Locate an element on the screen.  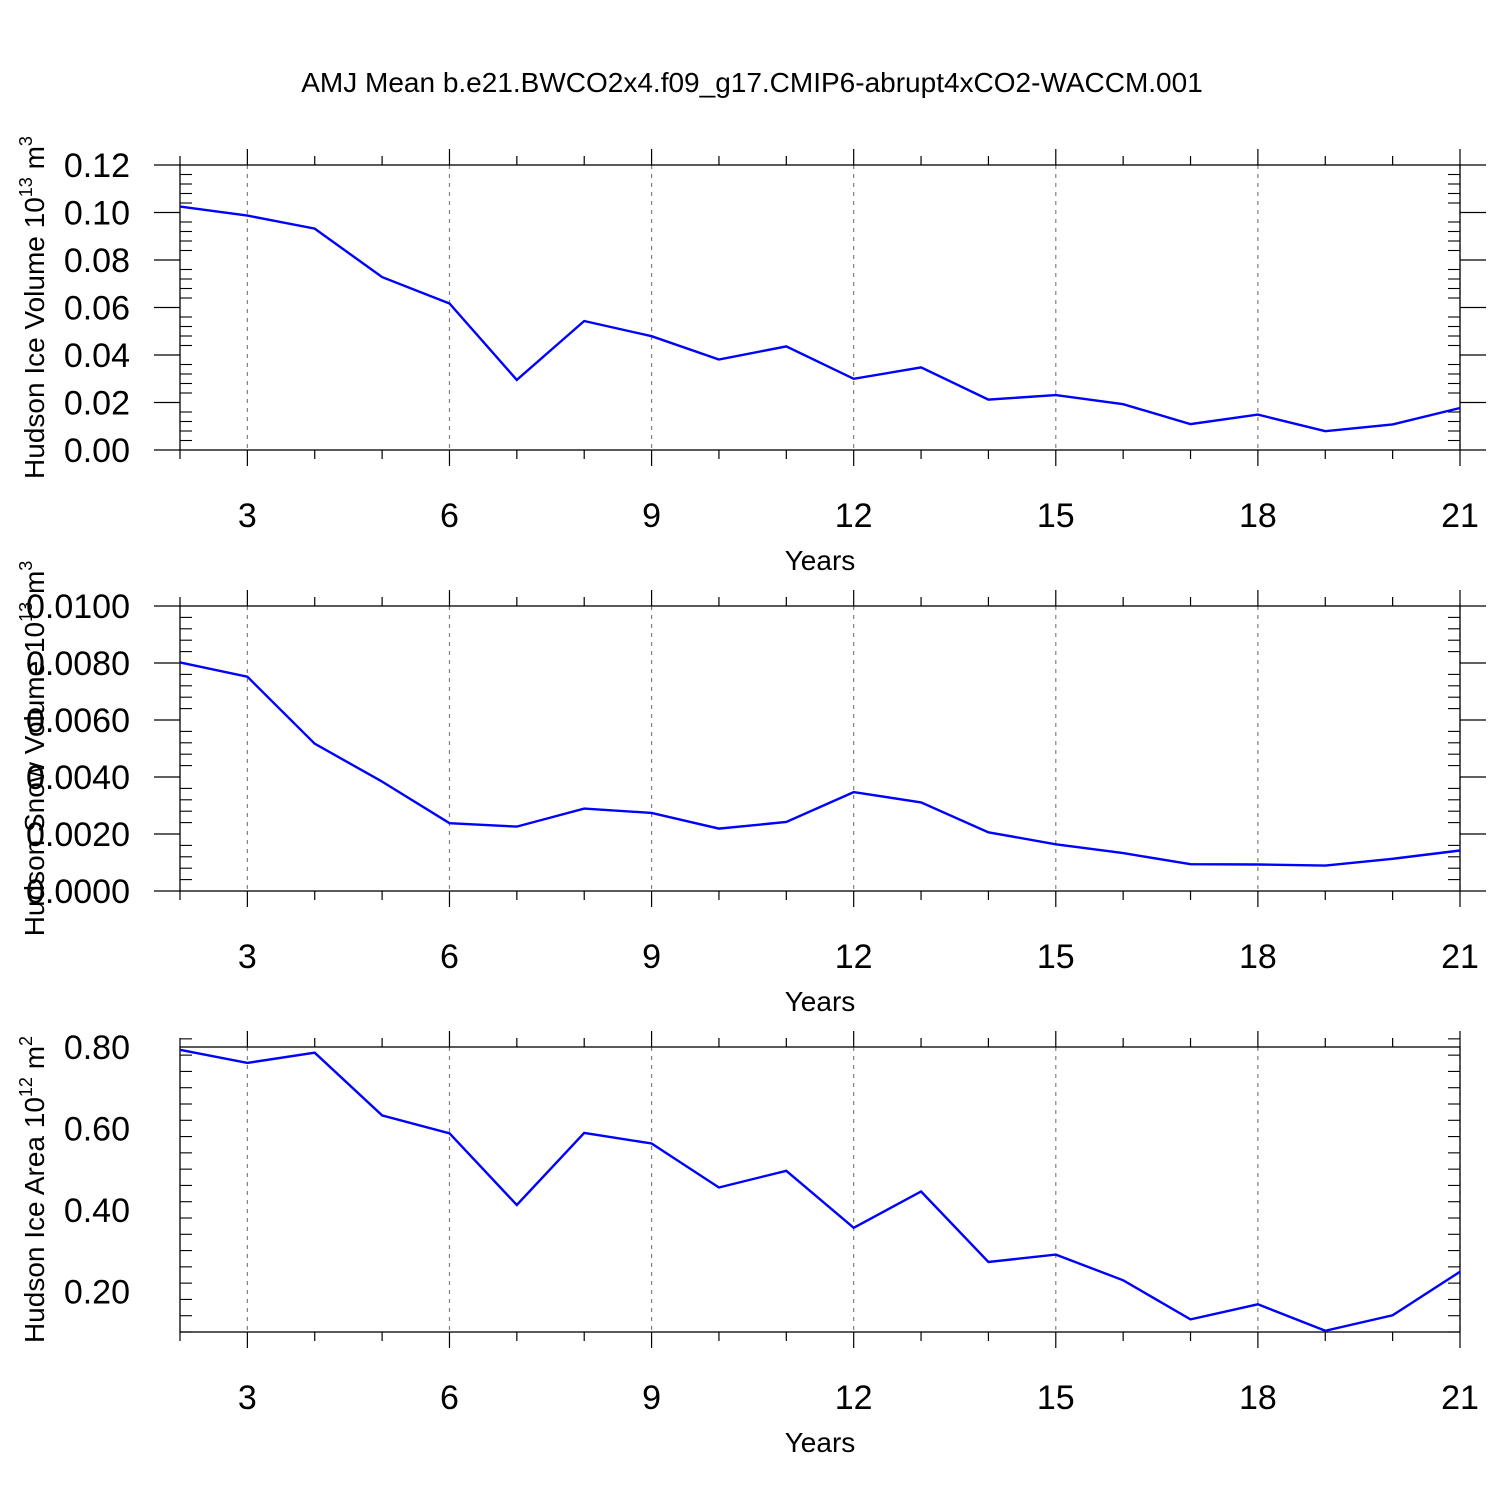
ytick-label: 0.40 is located at coordinates (97, 1211).